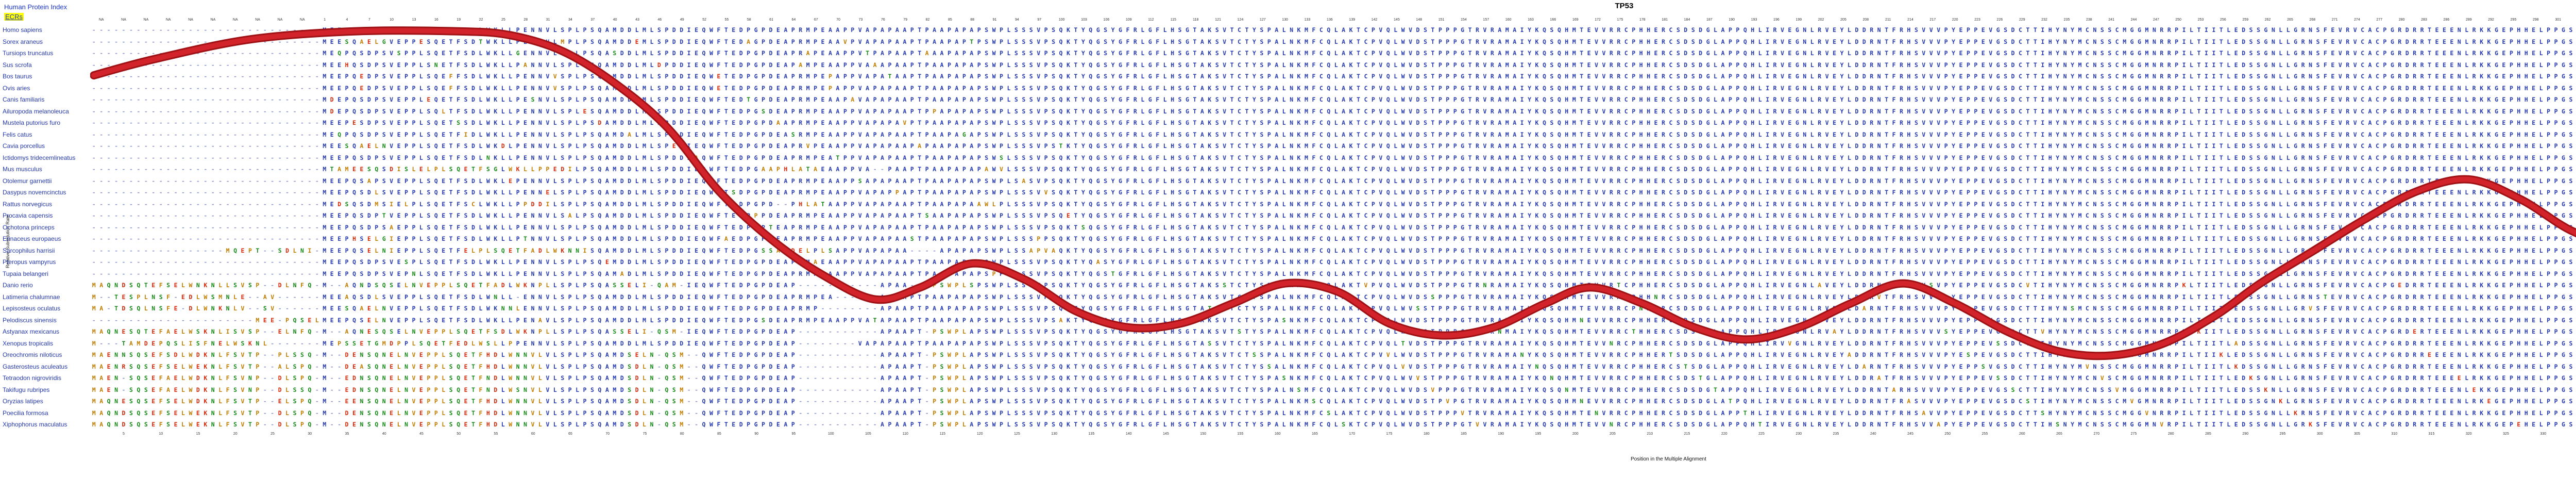 The image size is (2576, 477). I want to click on top-tick-label: 106, so click(1106, 20).